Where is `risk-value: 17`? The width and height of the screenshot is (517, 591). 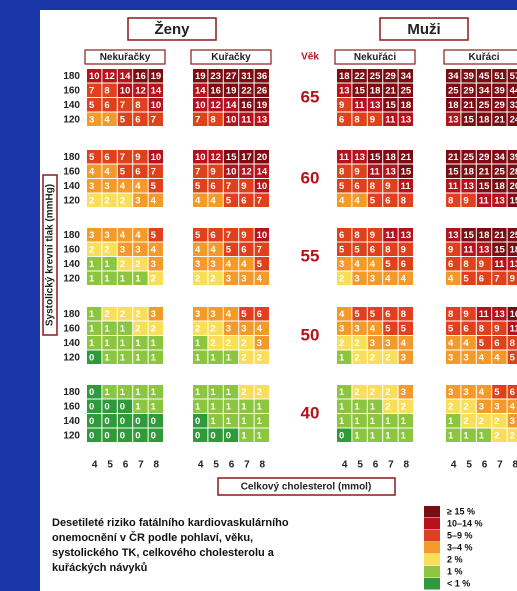 risk-value: 17 is located at coordinates (246, 157).